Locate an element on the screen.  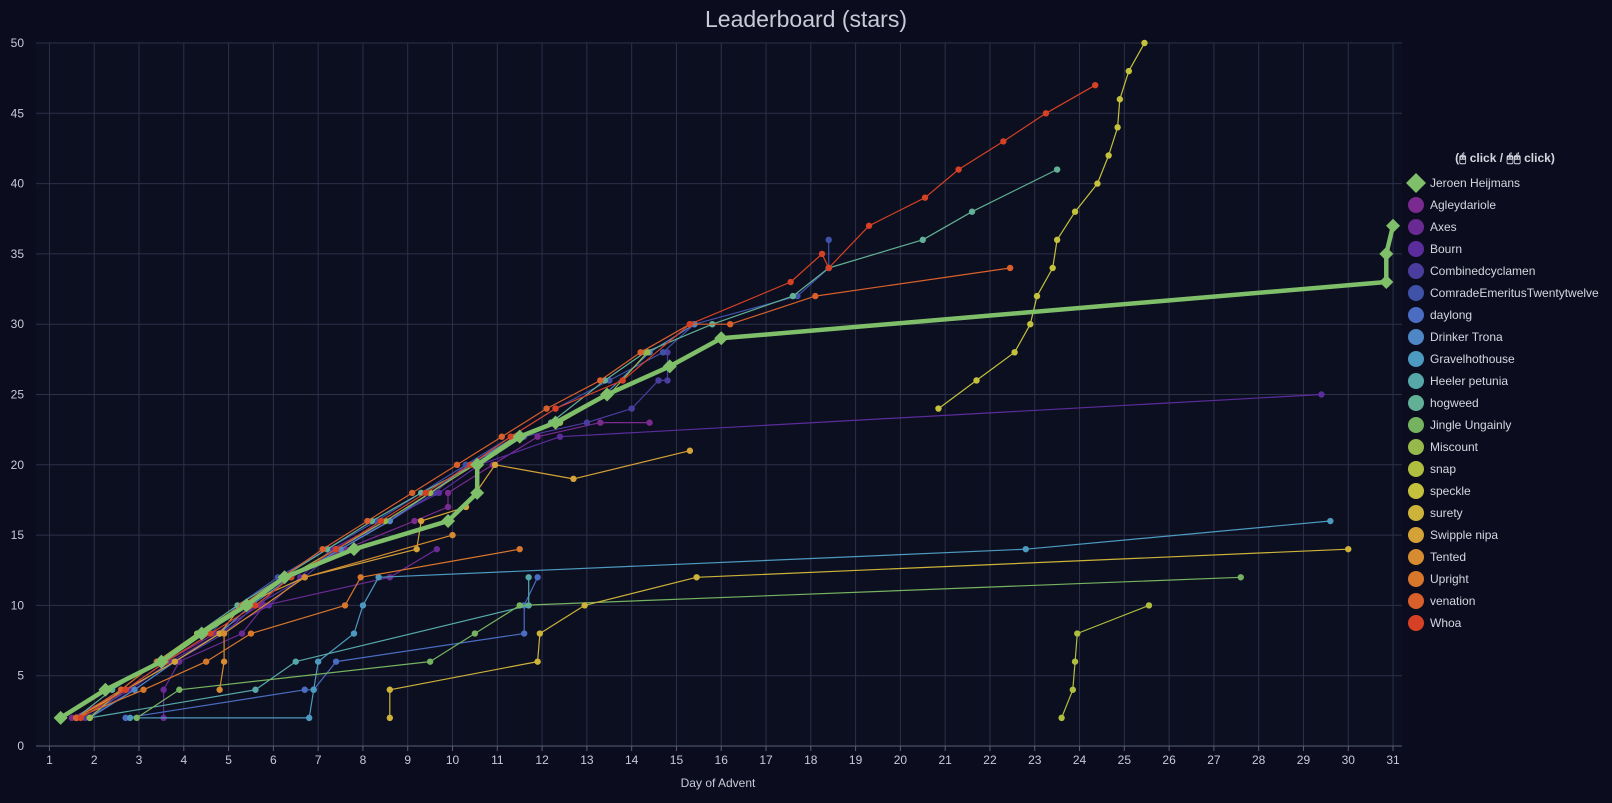
series-line-jingle-ungainly is located at coordinates (688, 647).